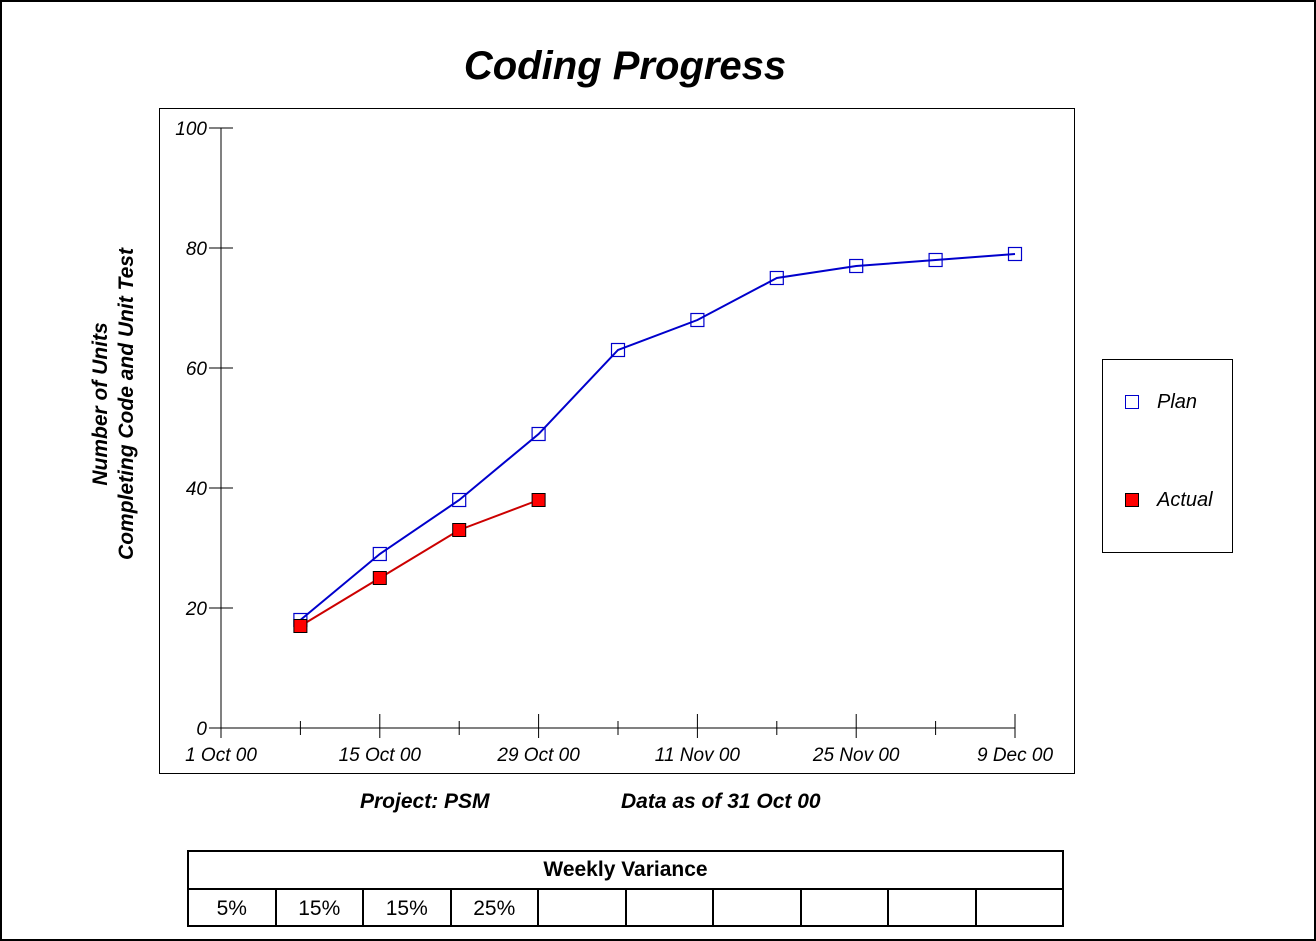  What do you see at coordinates (856, 755) in the screenshot?
I see `x-tick-label: 25 Nov 00` at bounding box center [856, 755].